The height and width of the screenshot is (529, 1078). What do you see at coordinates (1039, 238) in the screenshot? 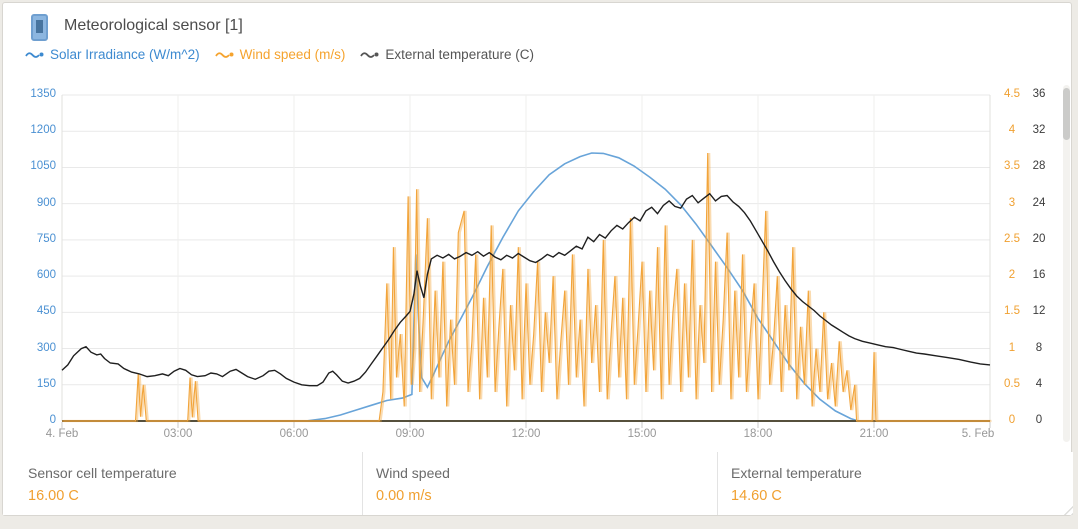
I see `y-tick-label: 20` at bounding box center [1039, 238].